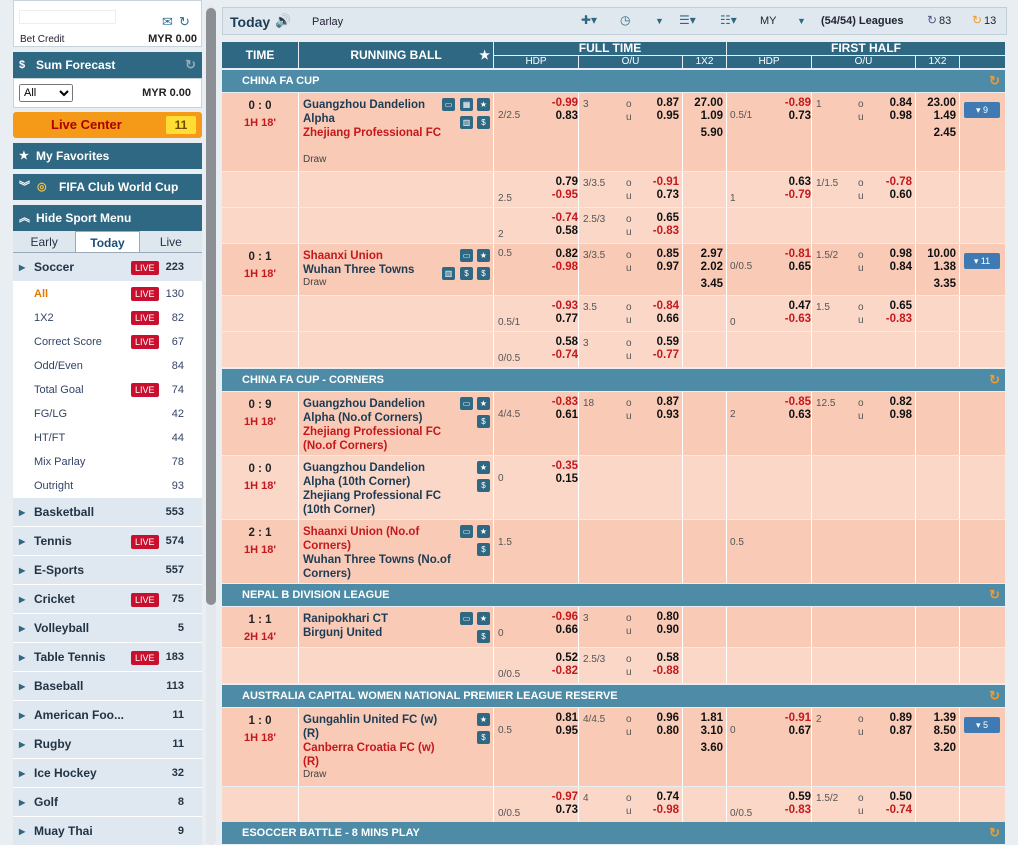 The image size is (1018, 845). I want to click on odds-value: 0.15, so click(566, 479).